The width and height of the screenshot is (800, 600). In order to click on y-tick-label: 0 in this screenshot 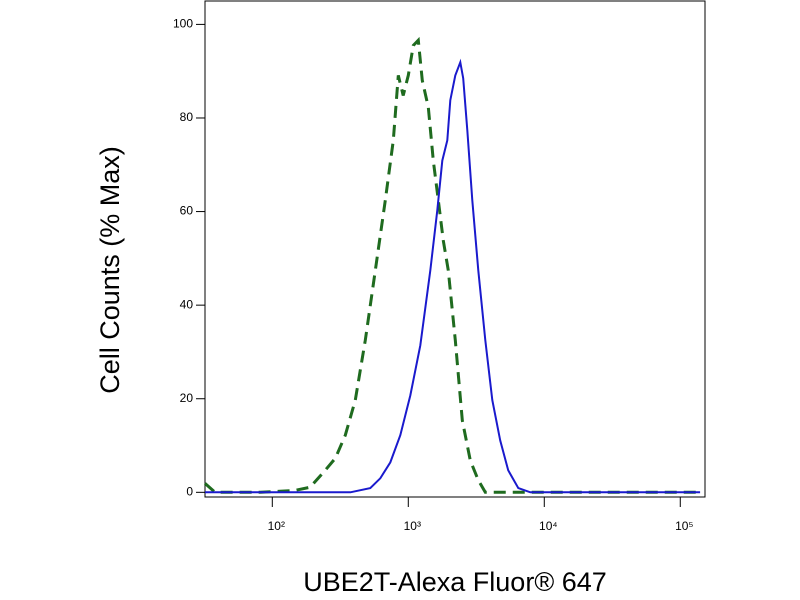, I will do `click(189, 491)`.